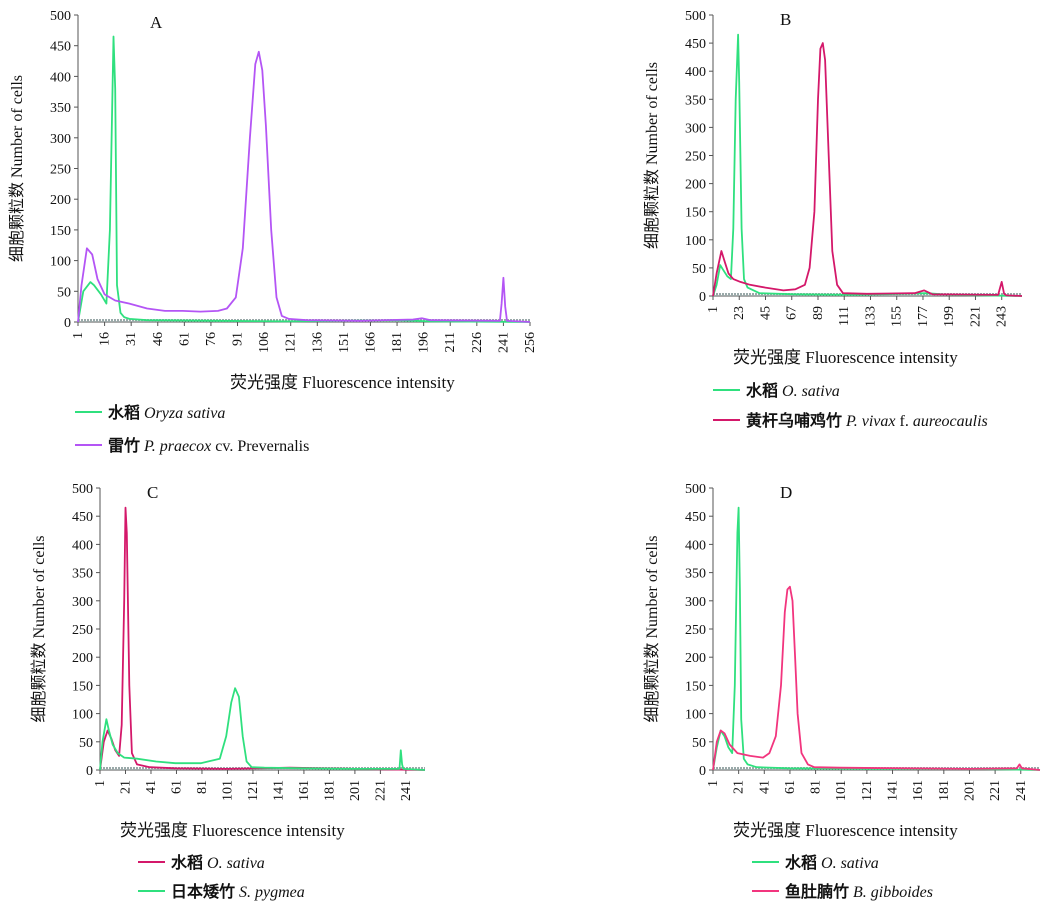  What do you see at coordinates (208, 445) in the screenshot?
I see `legend-label: 雷竹 P. praecox cv. Prevernalis` at bounding box center [208, 445].